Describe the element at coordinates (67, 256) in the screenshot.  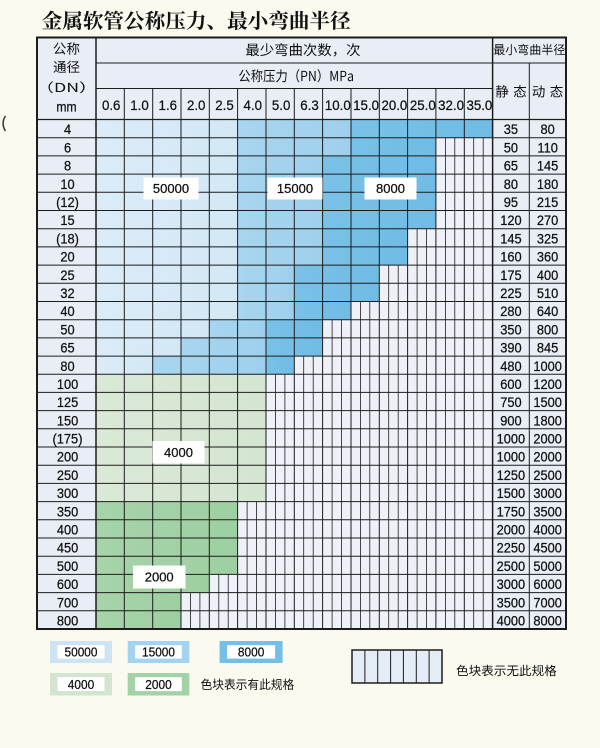
I see `svg-text: 20` at that location.